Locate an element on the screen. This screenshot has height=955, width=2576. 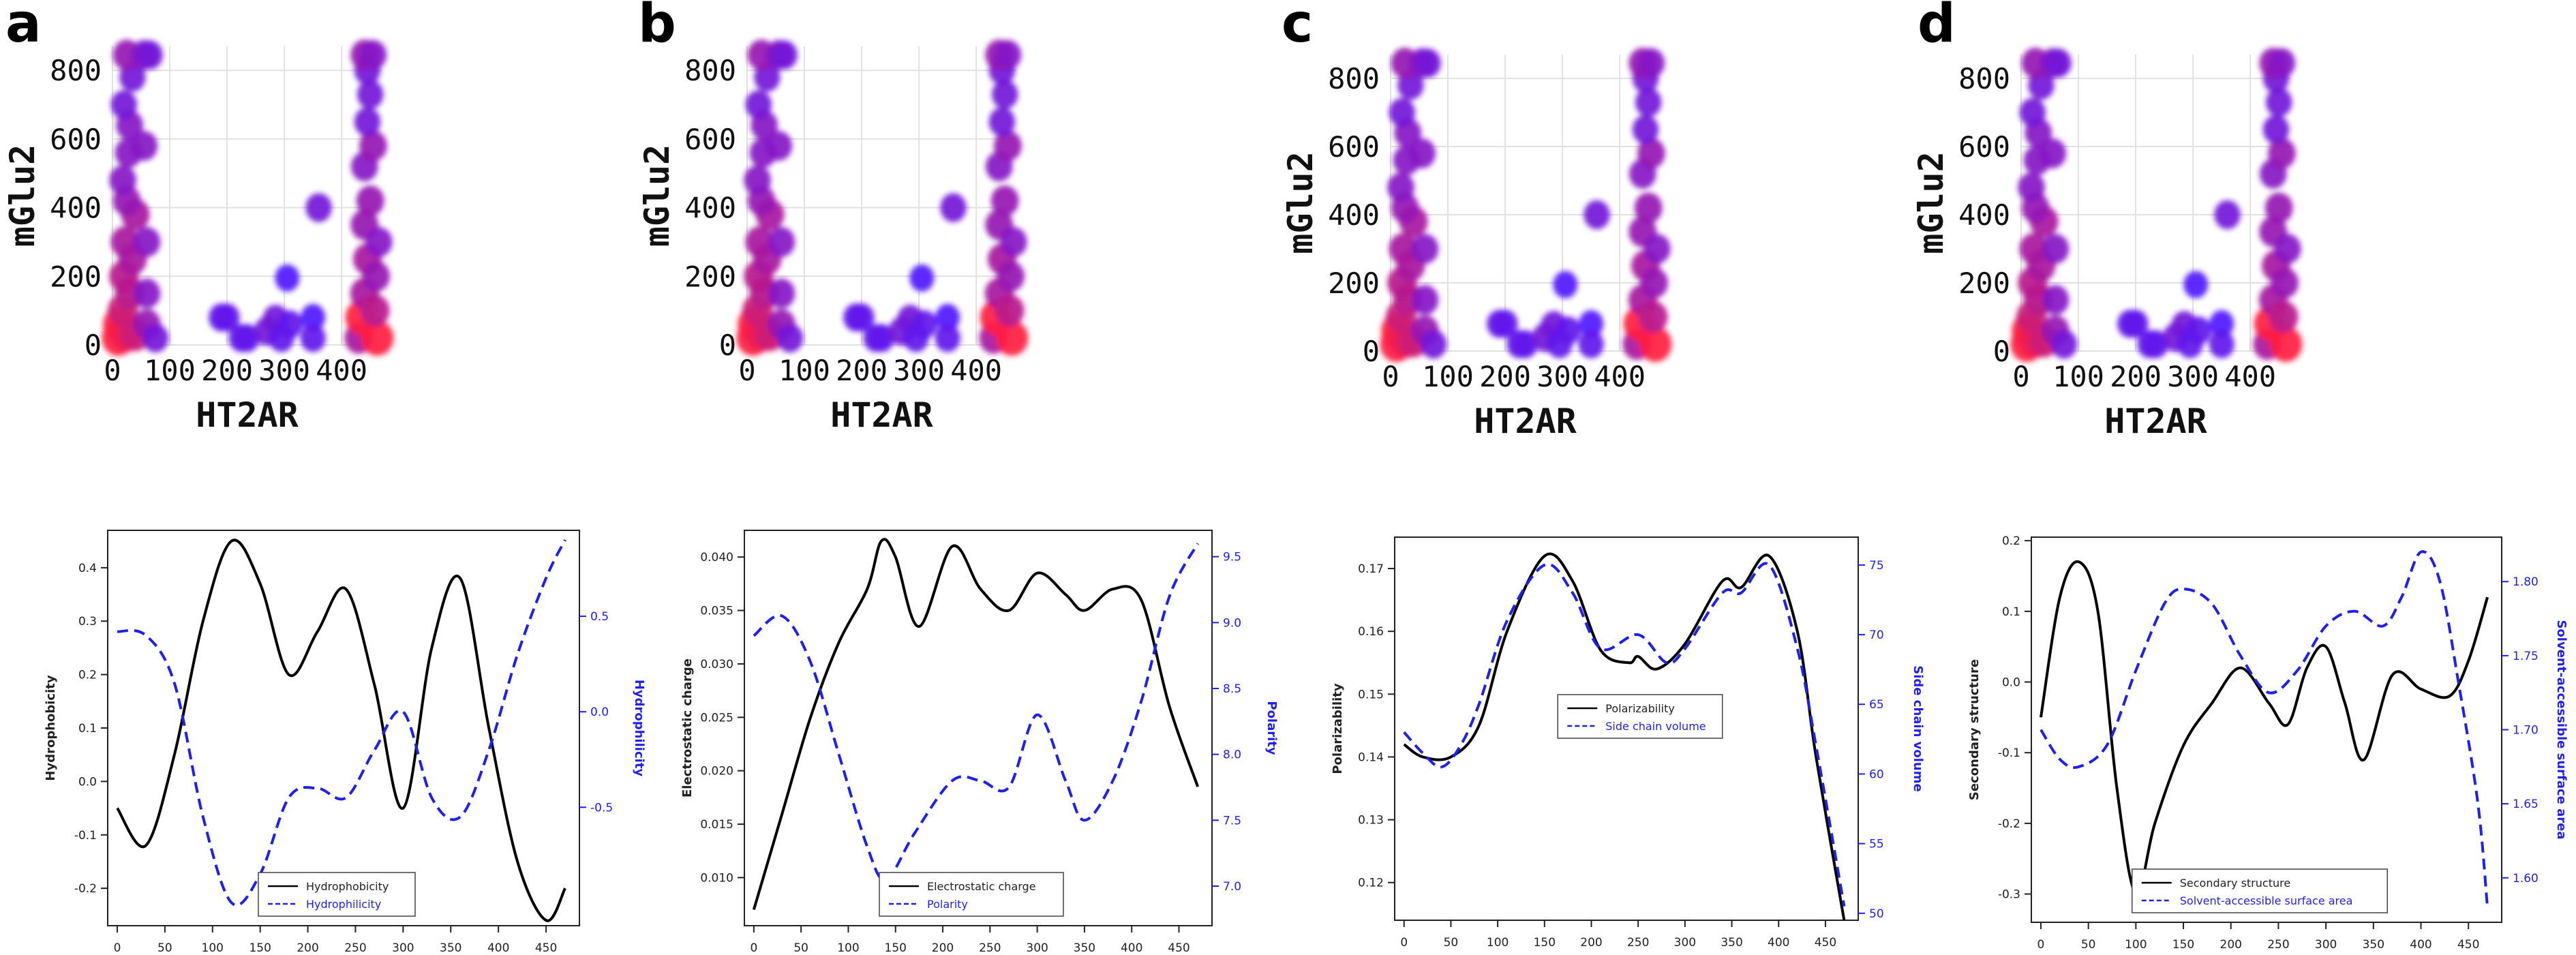
y-right-tick-label: 1.75 is located at coordinates (2526, 656).